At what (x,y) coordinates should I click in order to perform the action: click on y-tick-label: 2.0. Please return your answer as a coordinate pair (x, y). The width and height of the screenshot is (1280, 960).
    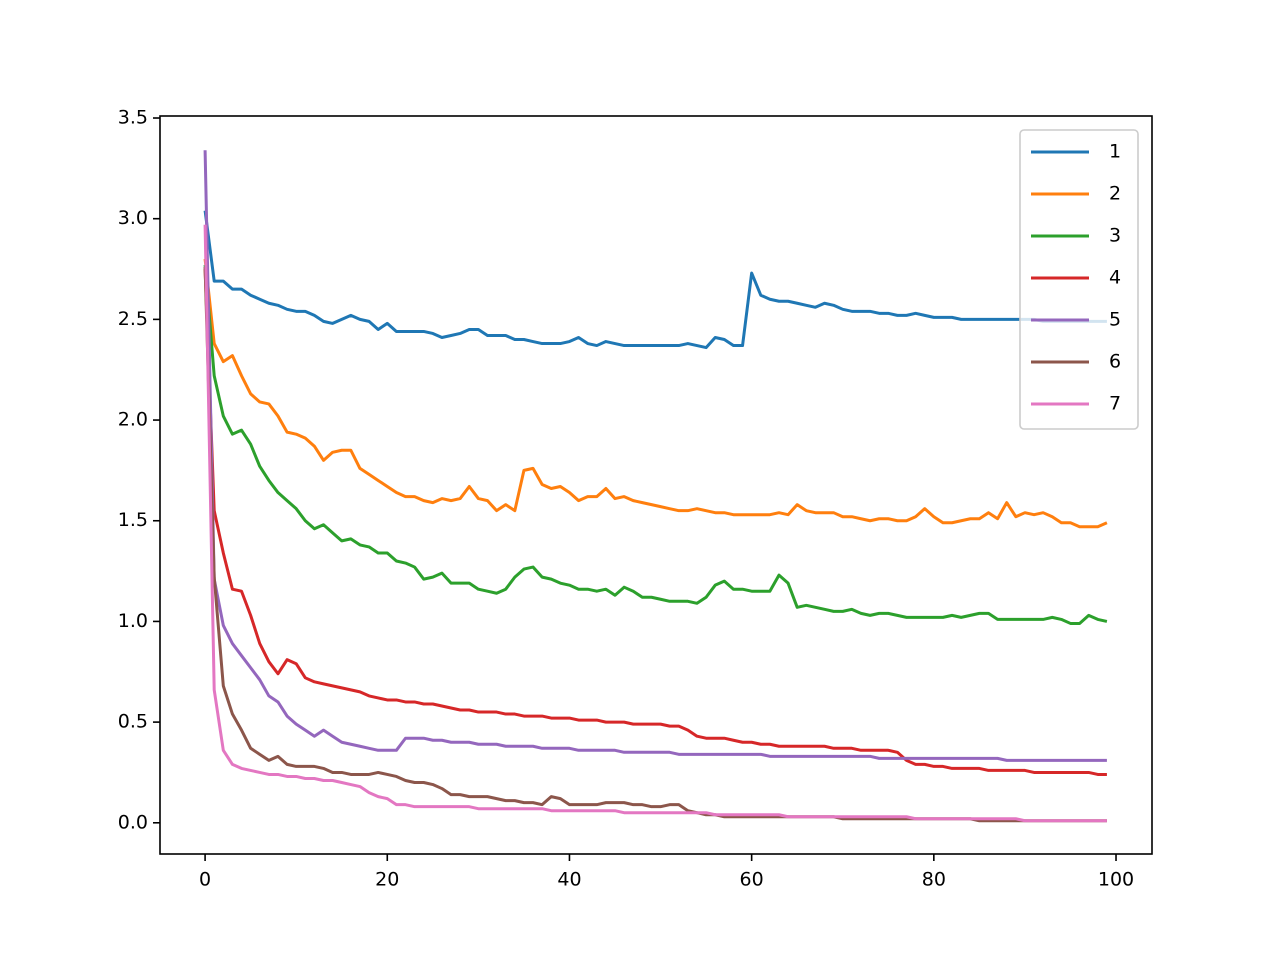
    Looking at the image, I should click on (133, 420).